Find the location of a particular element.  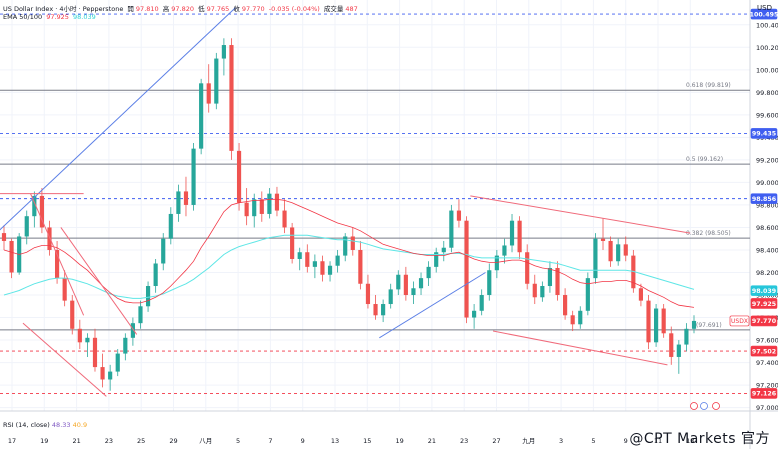

descending-channel-bottom is located at coordinates (580, 348).